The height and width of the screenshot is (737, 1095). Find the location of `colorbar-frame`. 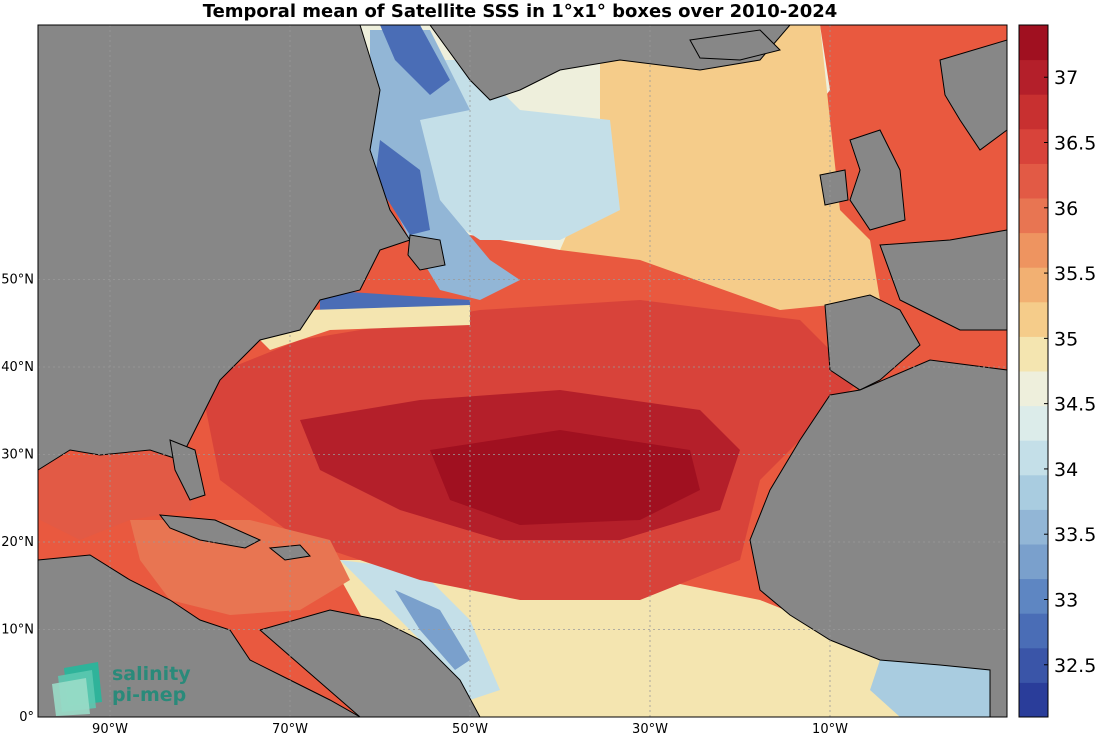

colorbar-frame is located at coordinates (1033, 371).